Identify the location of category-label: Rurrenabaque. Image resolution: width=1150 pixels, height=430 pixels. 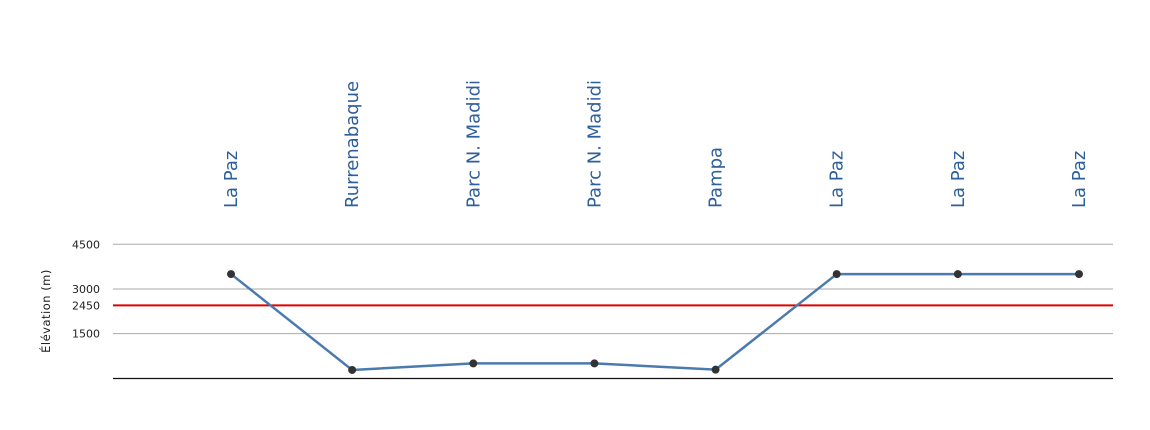
(352, 144).